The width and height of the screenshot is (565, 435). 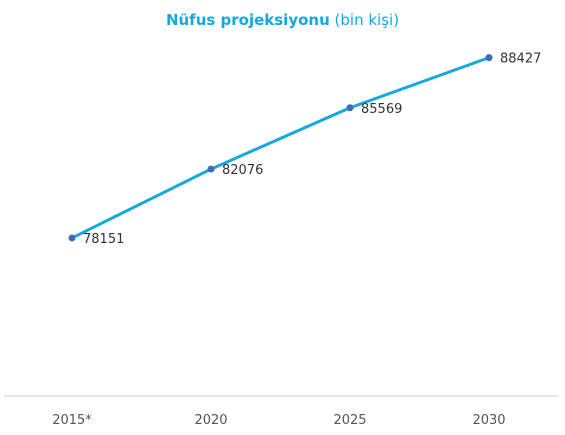 I want to click on chart-title-main: Nüfus projeksiyonu, so click(x=247, y=20).